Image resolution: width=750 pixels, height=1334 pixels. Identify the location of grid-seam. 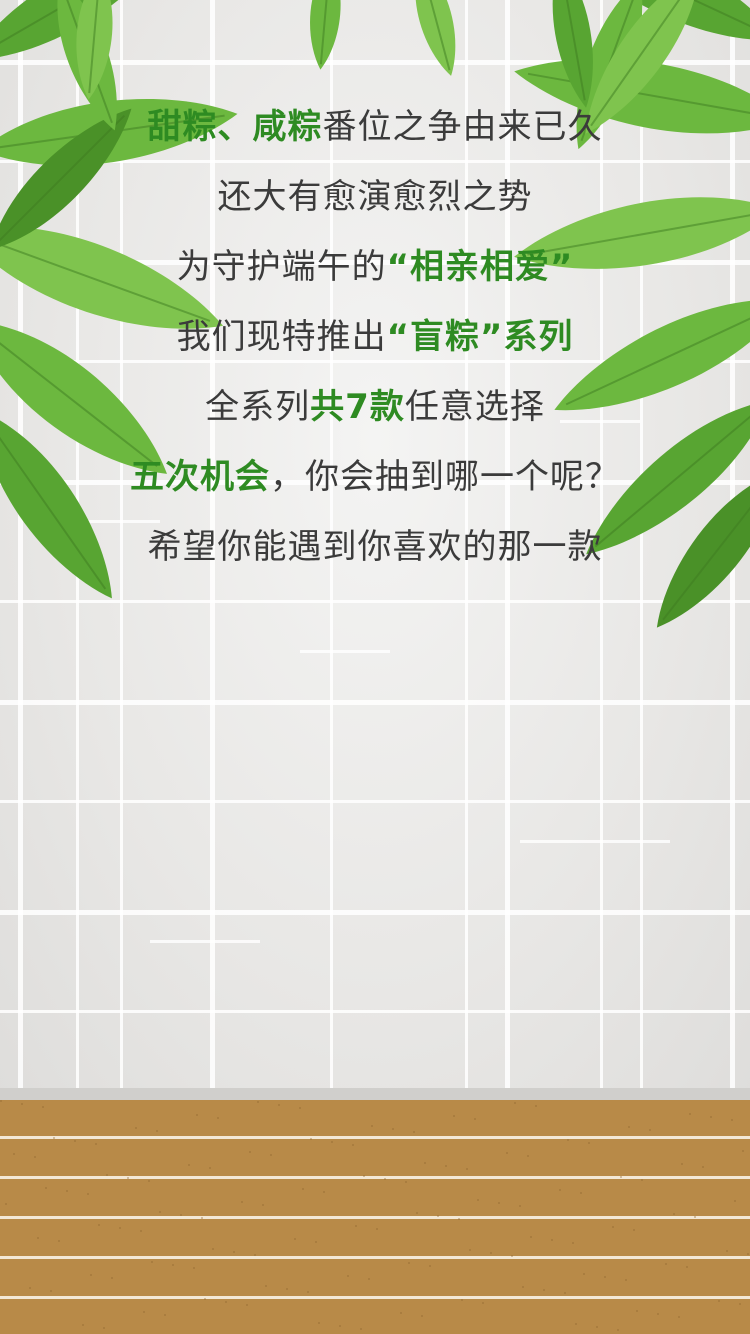
(205, 941).